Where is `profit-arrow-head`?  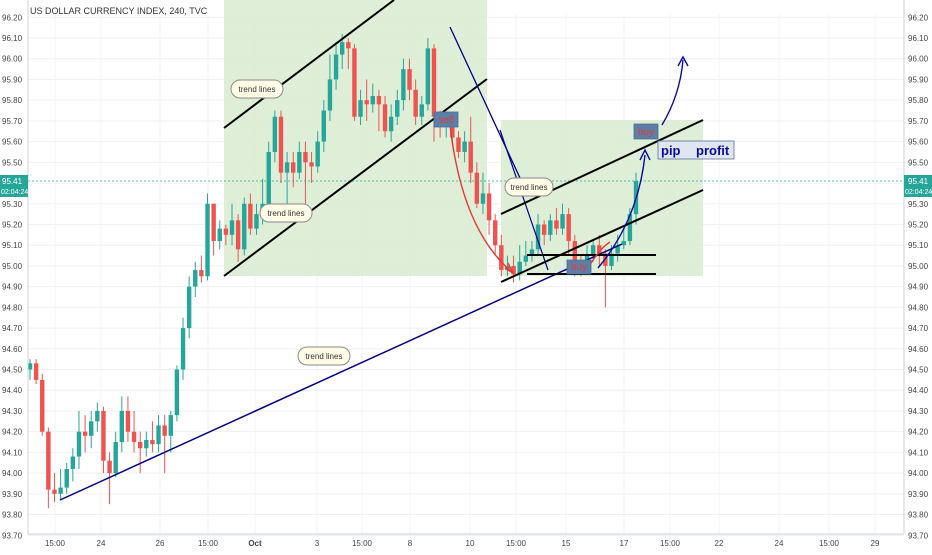
profit-arrow-head is located at coordinates (683, 61).